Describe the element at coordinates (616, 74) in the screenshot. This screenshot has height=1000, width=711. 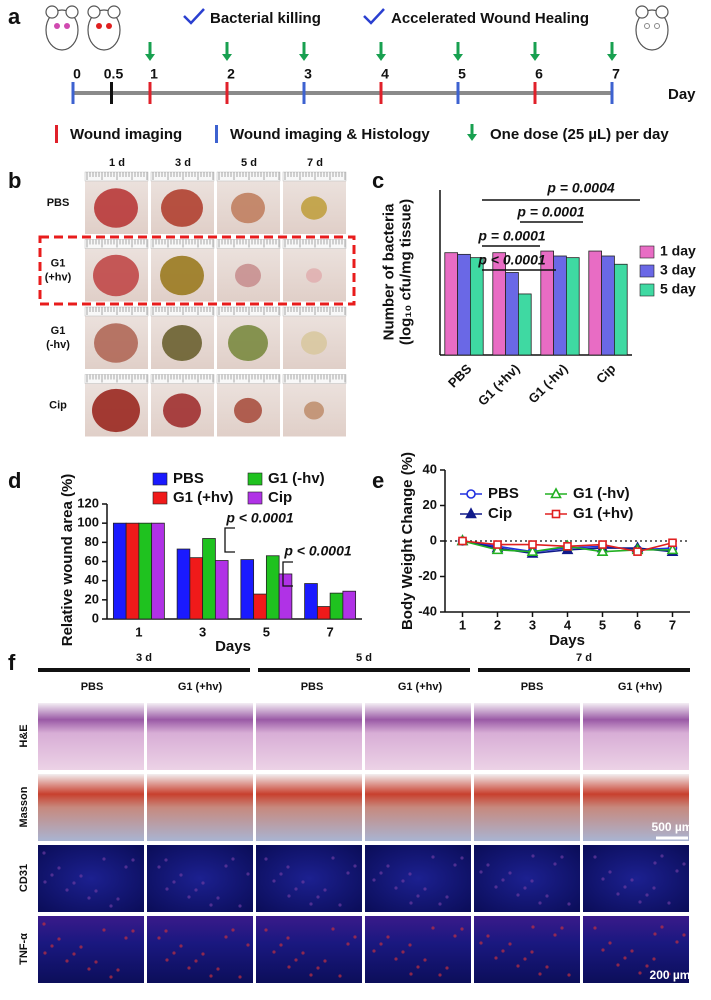
I see `timeline-tick-label: 7` at that location.